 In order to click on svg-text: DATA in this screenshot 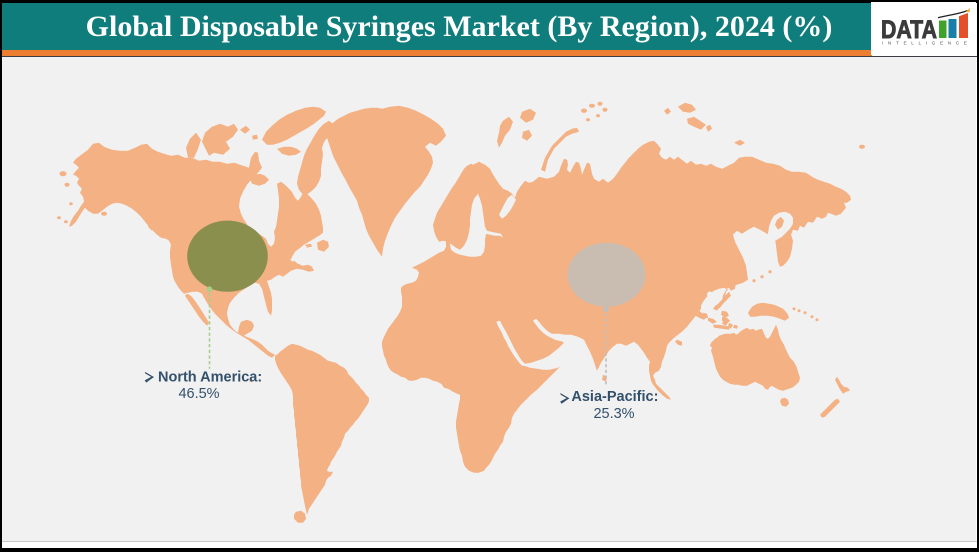, I will do `click(909, 30)`.